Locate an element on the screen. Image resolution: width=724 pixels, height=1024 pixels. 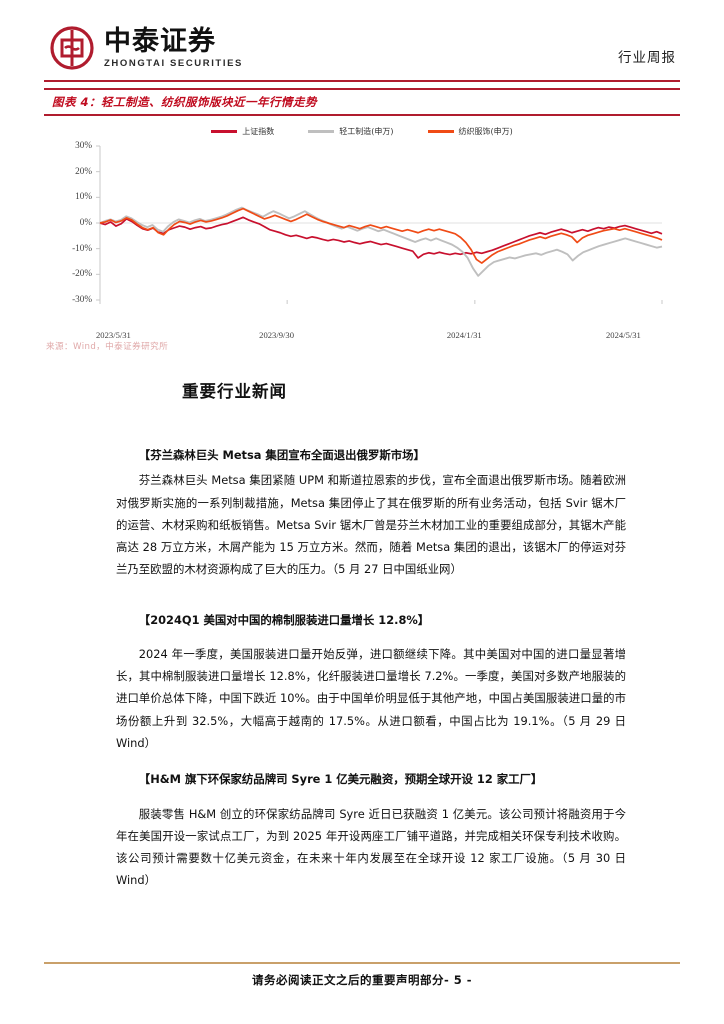
figure-title-block: 图表 4：轻工制造、纺织服饰版块近一年行情走势 is located at coordinates (362, 102).